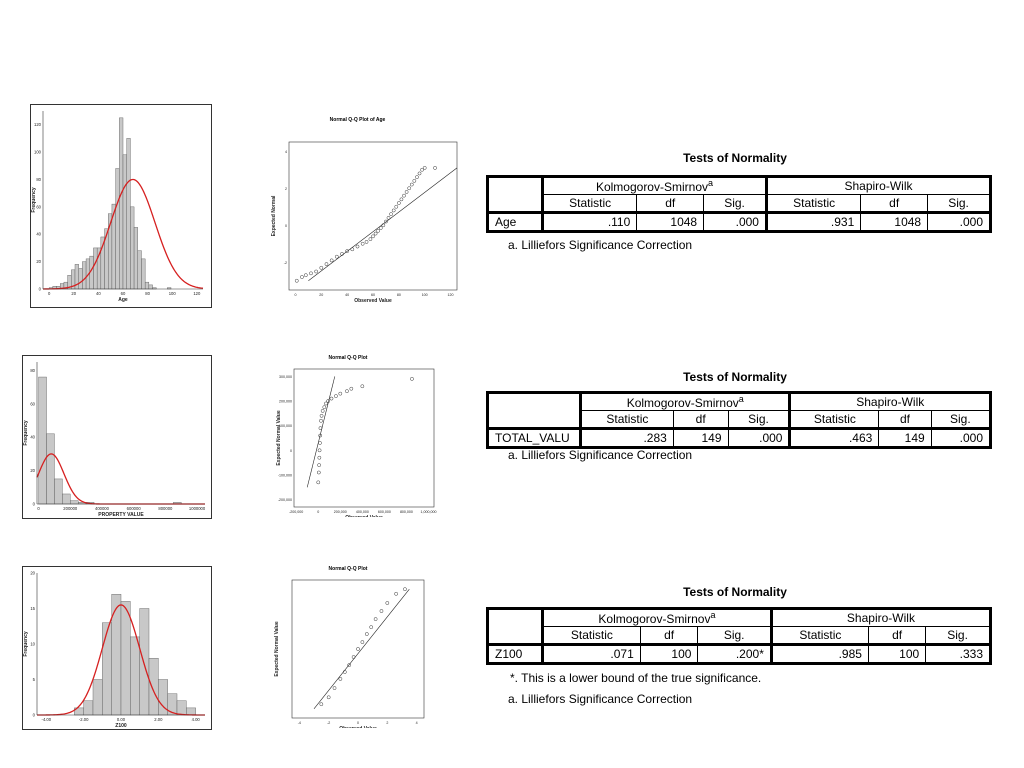 The width and height of the screenshot is (1024, 768). Describe the element at coordinates (285, 426) in the screenshot. I see `y-tick-label: 100,000` at that location.